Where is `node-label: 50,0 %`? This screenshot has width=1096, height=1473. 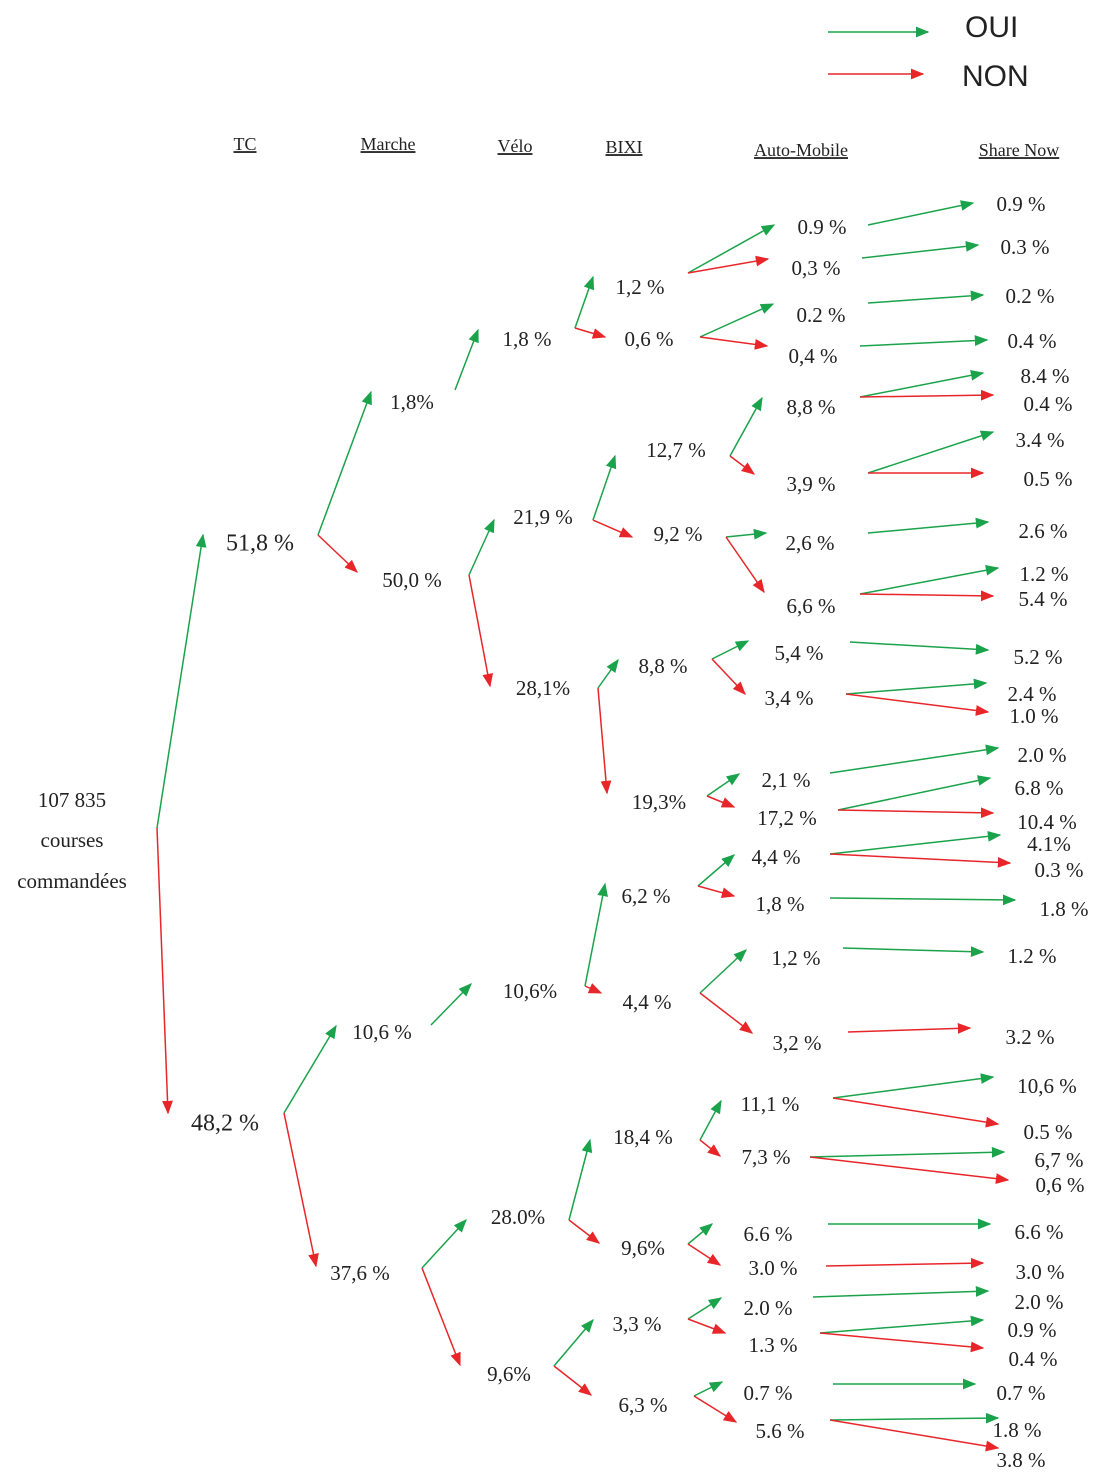
node-label: 50,0 % is located at coordinates (412, 580).